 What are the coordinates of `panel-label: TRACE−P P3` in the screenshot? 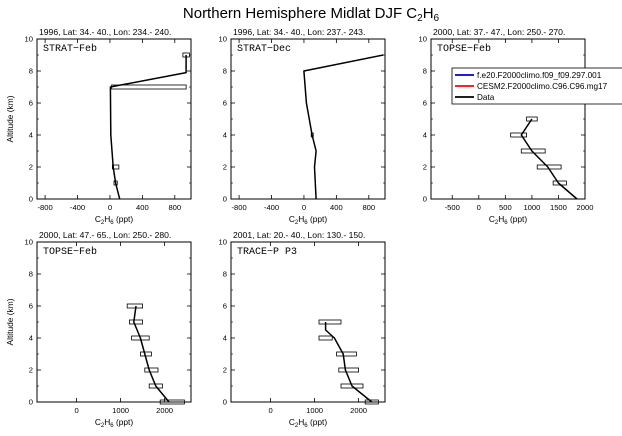 It's located at (267, 252).